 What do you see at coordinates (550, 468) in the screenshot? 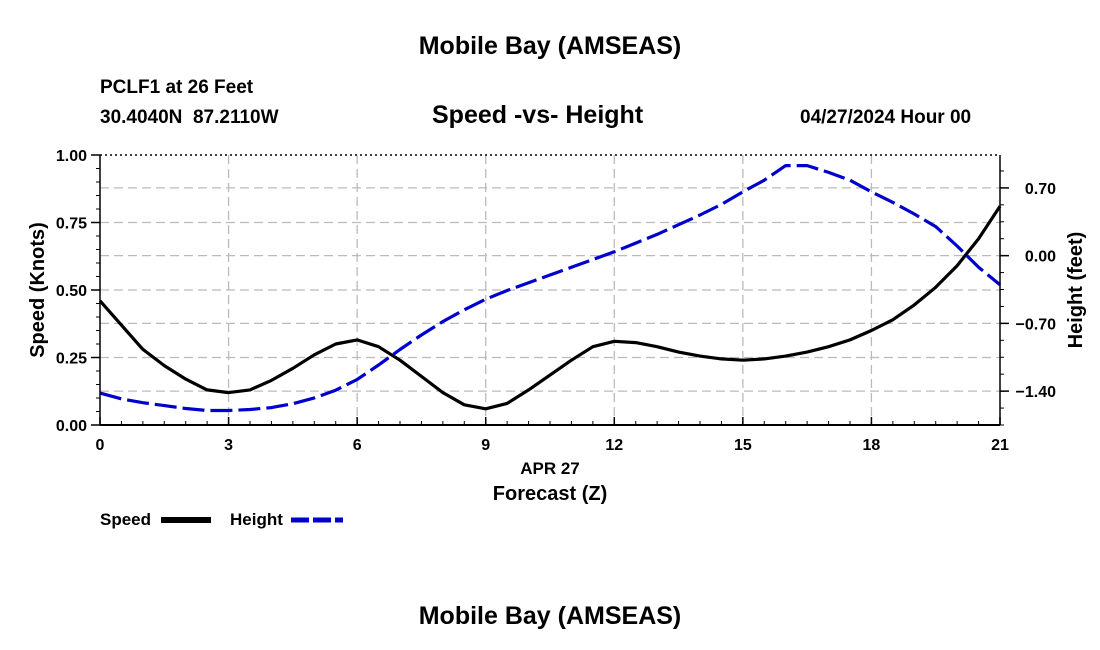
I see `x-axis-date-label: APR 27` at bounding box center [550, 468].